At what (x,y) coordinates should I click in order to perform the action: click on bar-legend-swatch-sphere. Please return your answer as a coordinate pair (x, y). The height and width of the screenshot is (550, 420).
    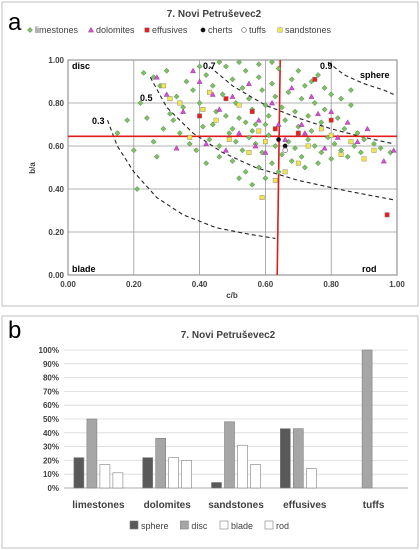
    Looking at the image, I should click on (134, 525).